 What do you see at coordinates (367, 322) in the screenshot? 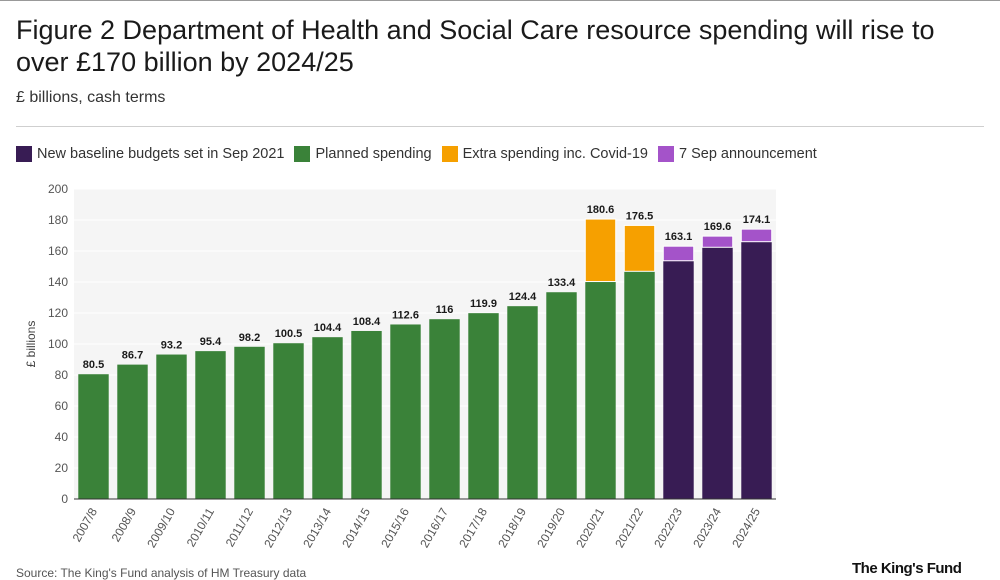
I see `data-label: 108.4` at bounding box center [367, 322].